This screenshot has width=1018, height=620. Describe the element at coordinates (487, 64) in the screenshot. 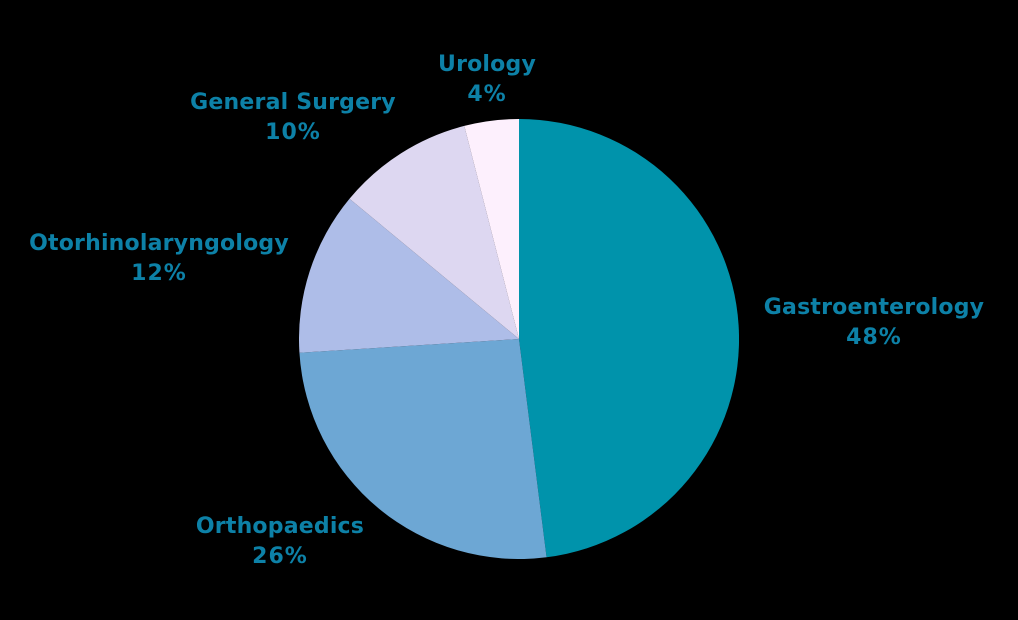

I see `slice-category-label: Urology` at that location.